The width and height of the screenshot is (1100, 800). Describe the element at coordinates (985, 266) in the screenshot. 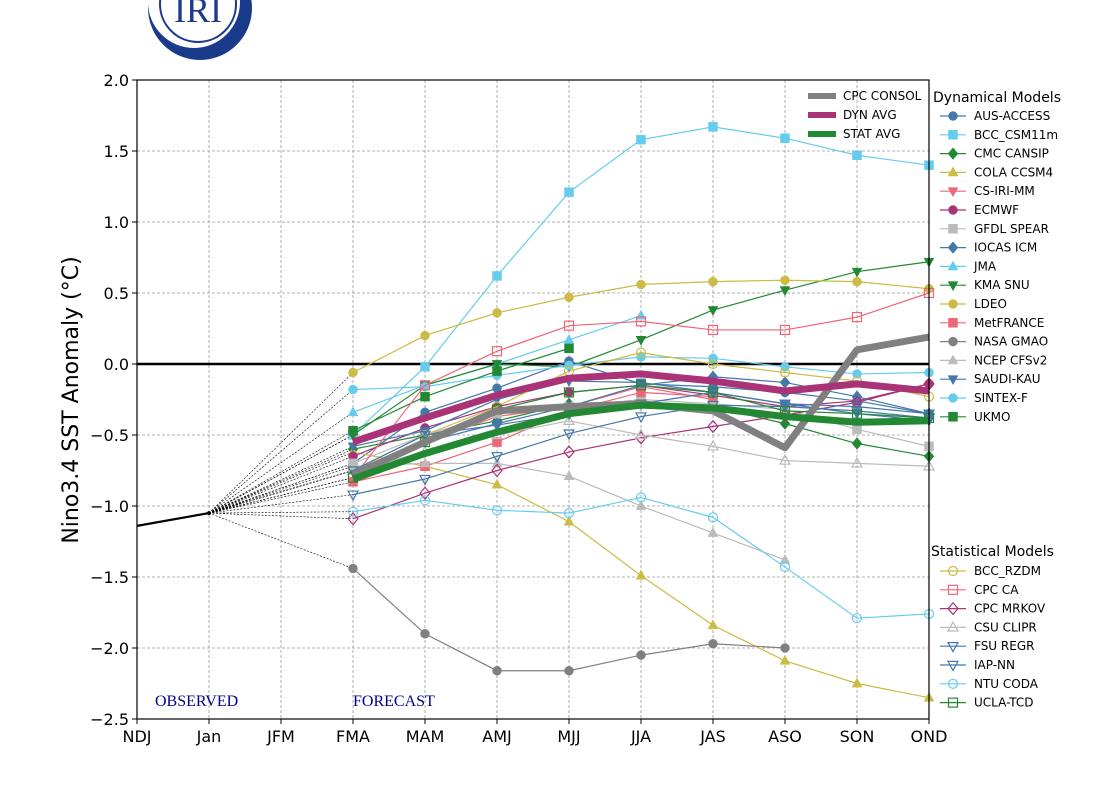

I see `legend-label: JMA` at that location.